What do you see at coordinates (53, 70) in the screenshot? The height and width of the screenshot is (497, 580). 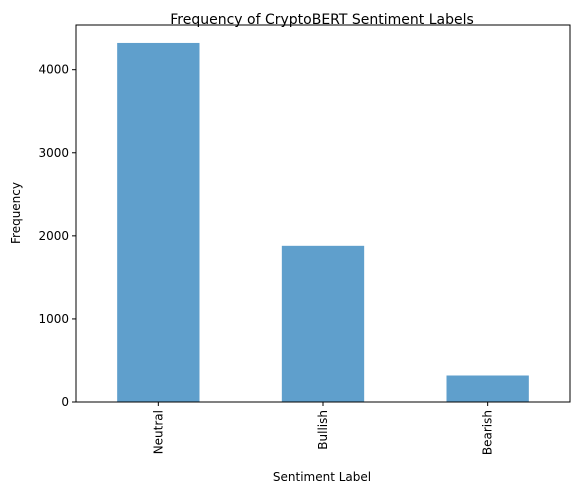 I see `y-tick-label: 4000` at bounding box center [53, 70].